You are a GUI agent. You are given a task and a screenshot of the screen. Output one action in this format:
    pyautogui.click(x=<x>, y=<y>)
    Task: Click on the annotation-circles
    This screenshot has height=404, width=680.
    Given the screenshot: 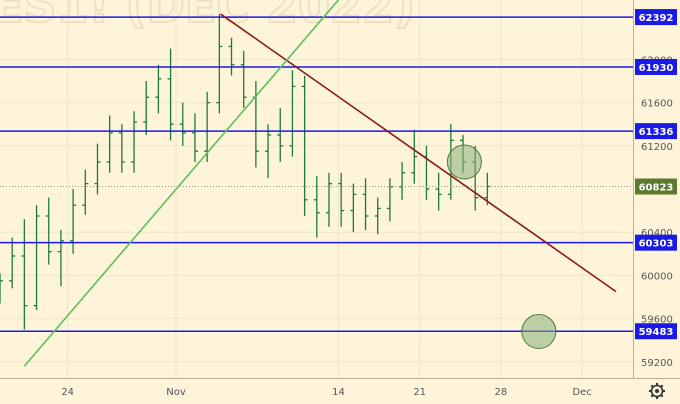 What is the action you would take?
    pyautogui.click(x=501, y=247)
    